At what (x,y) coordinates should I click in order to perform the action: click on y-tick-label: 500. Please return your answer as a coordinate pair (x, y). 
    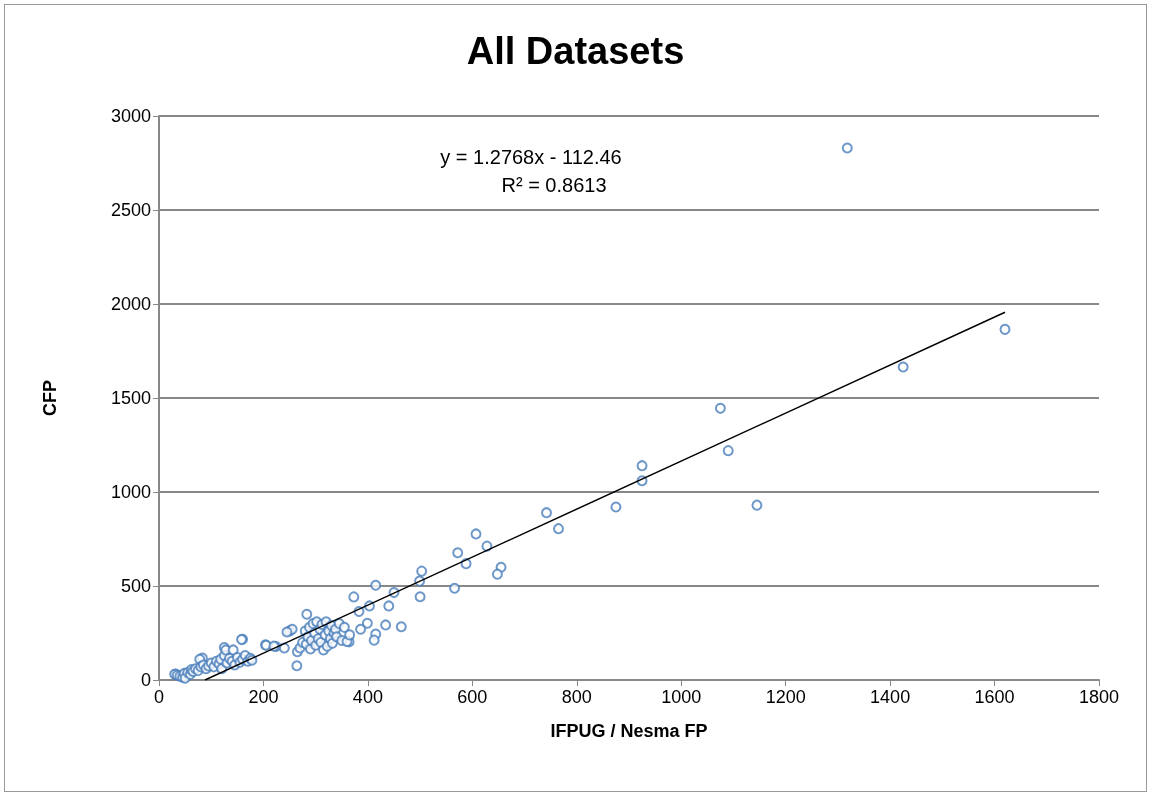
    Looking at the image, I should click on (135, 586).